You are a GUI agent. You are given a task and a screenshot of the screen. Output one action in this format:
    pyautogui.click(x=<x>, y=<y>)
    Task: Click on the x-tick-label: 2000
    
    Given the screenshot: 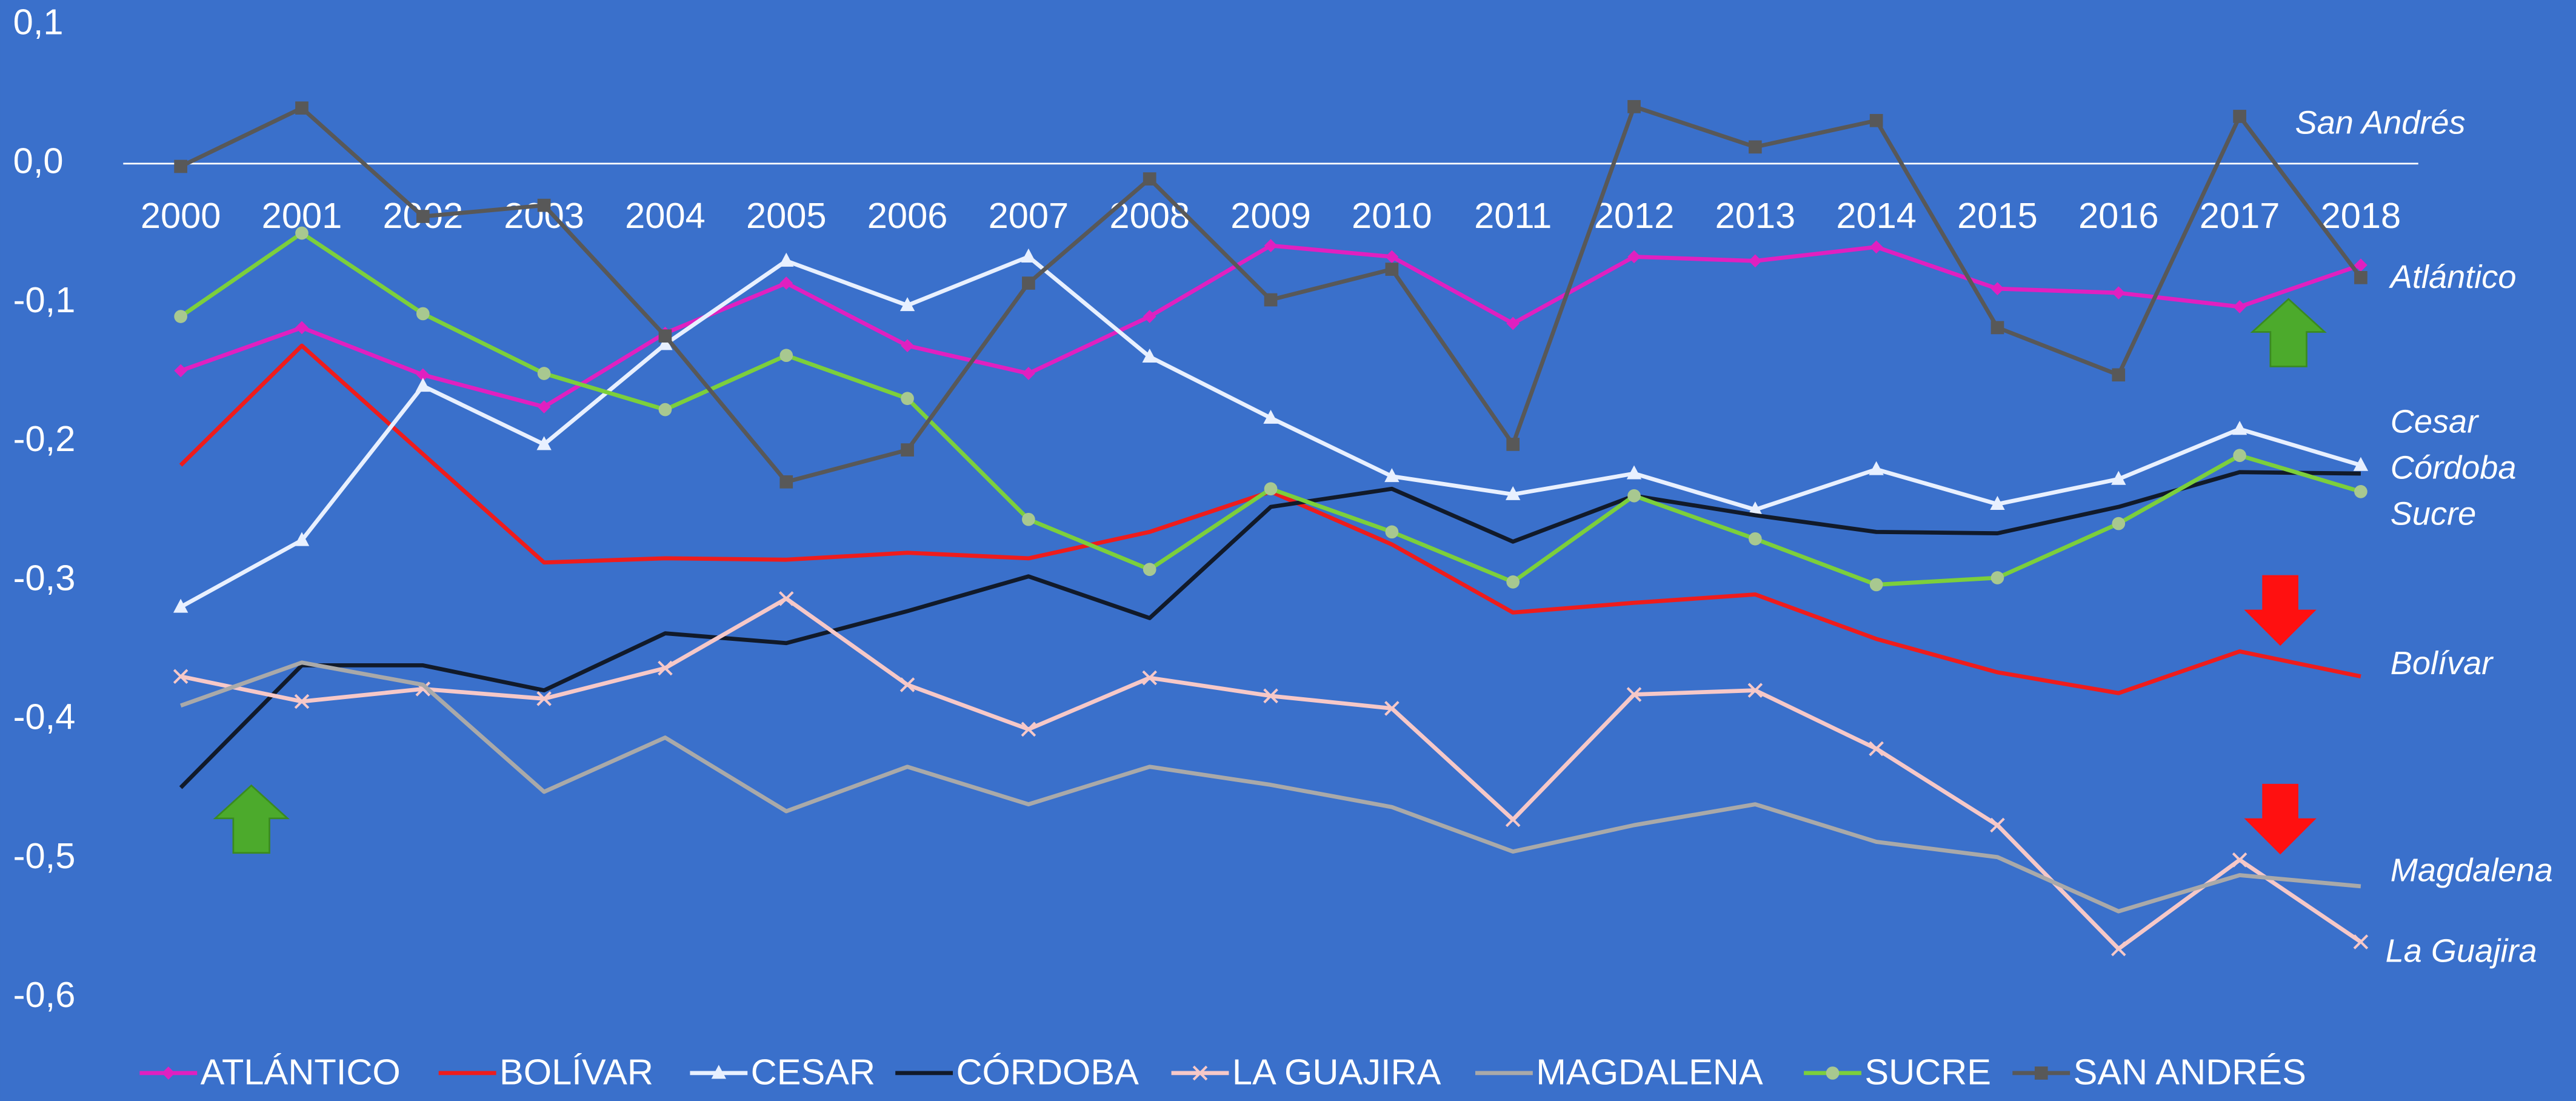 What is the action you would take?
    pyautogui.click(x=181, y=215)
    